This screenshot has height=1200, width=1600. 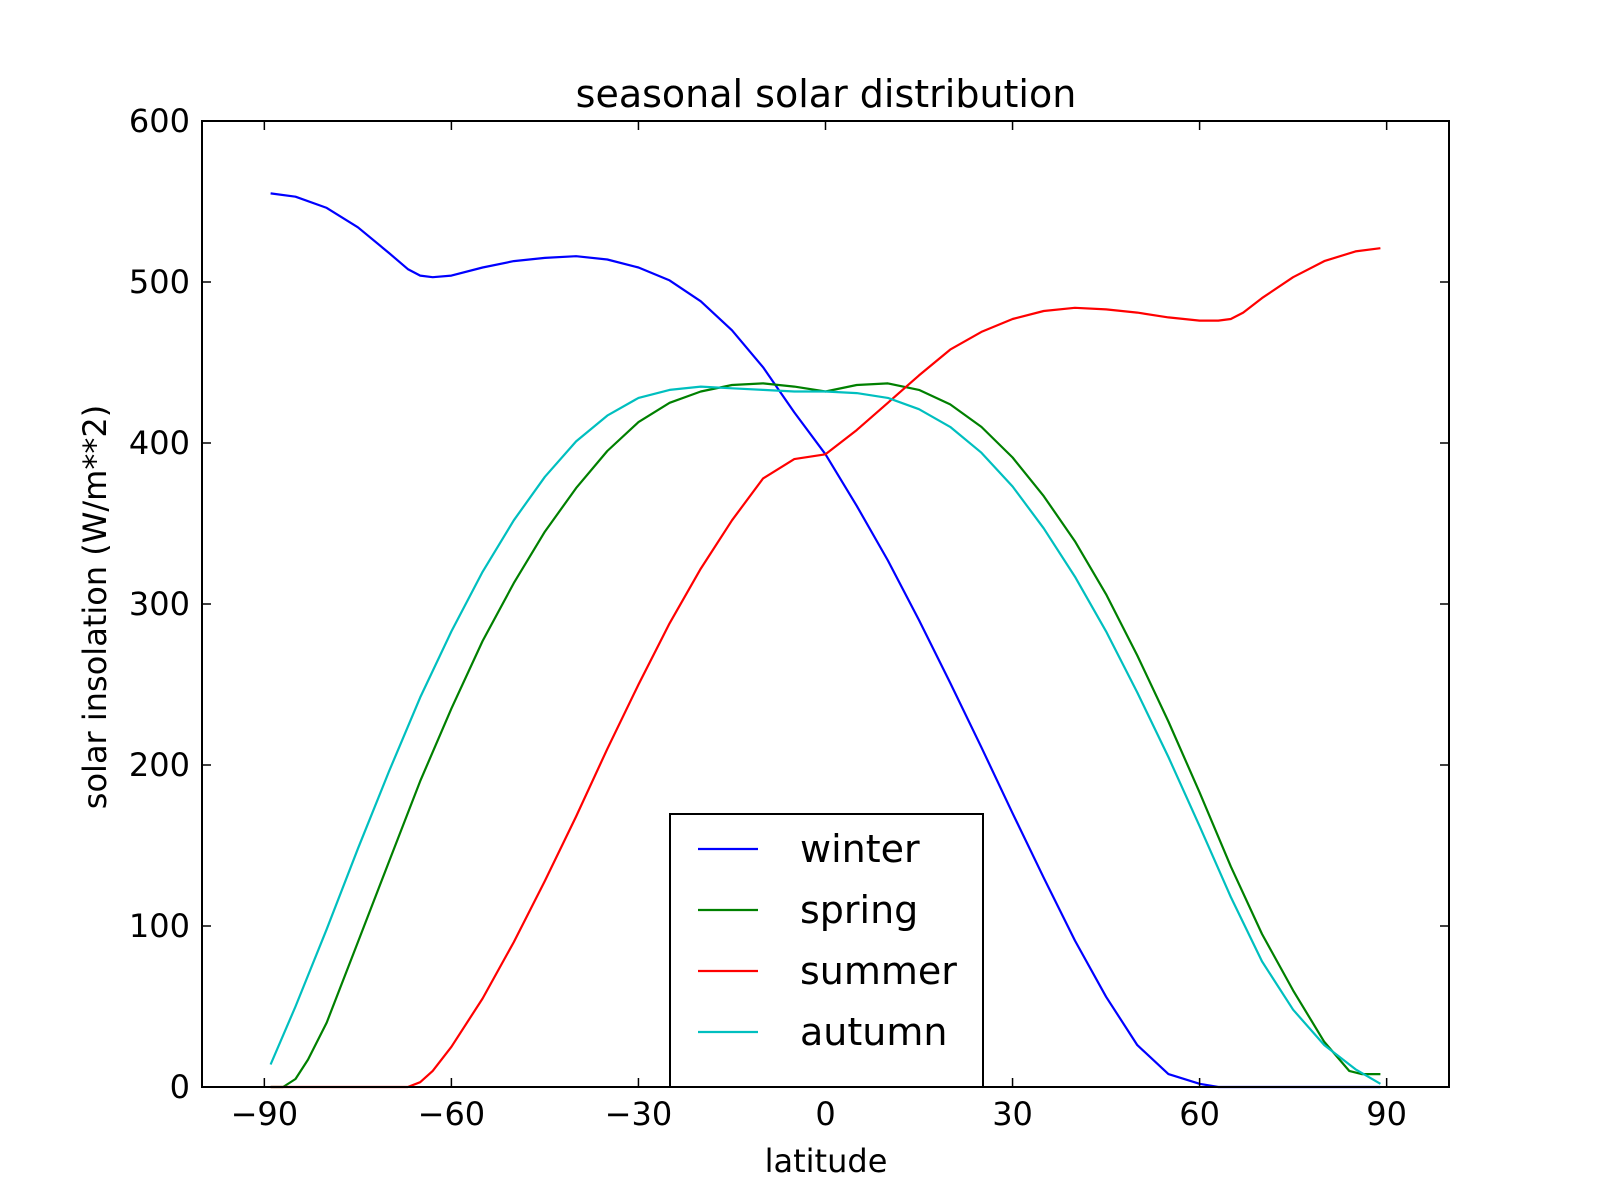 I want to click on y-tick-label: 100, so click(x=159, y=926).